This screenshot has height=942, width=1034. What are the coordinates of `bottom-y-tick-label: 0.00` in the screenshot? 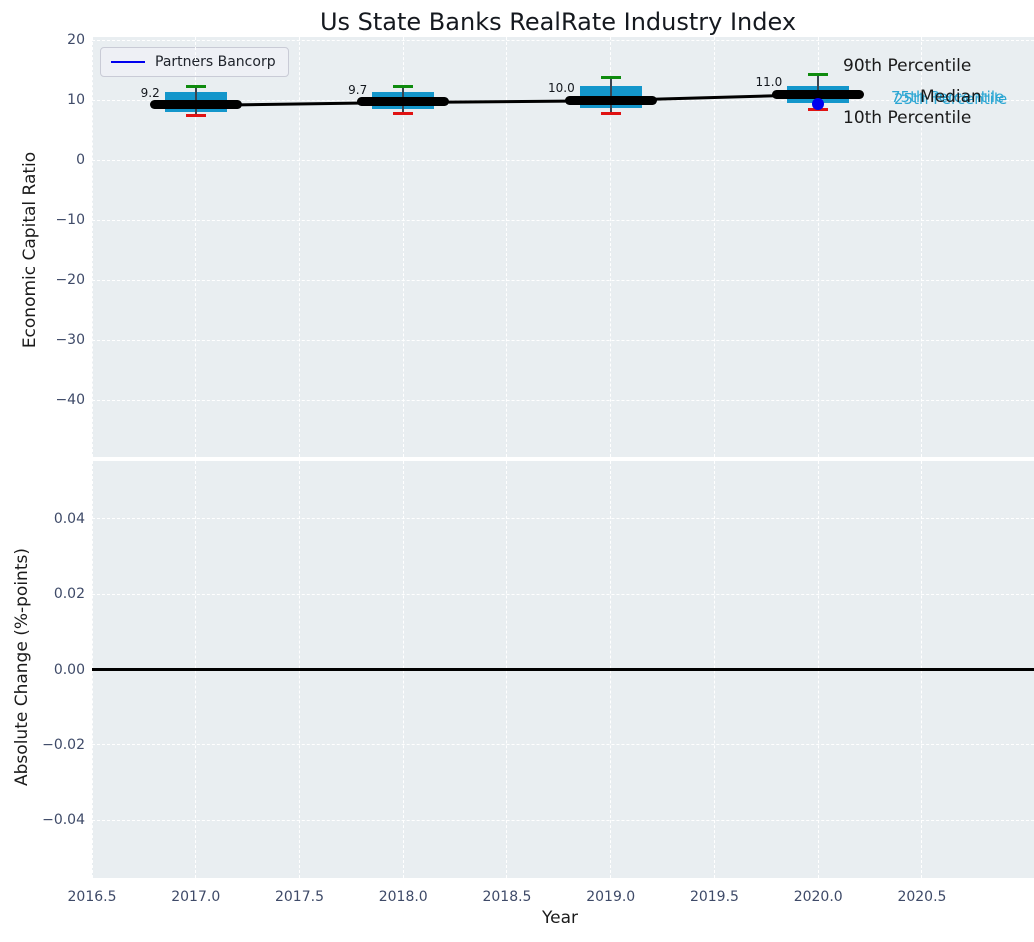 It's located at (69, 669).